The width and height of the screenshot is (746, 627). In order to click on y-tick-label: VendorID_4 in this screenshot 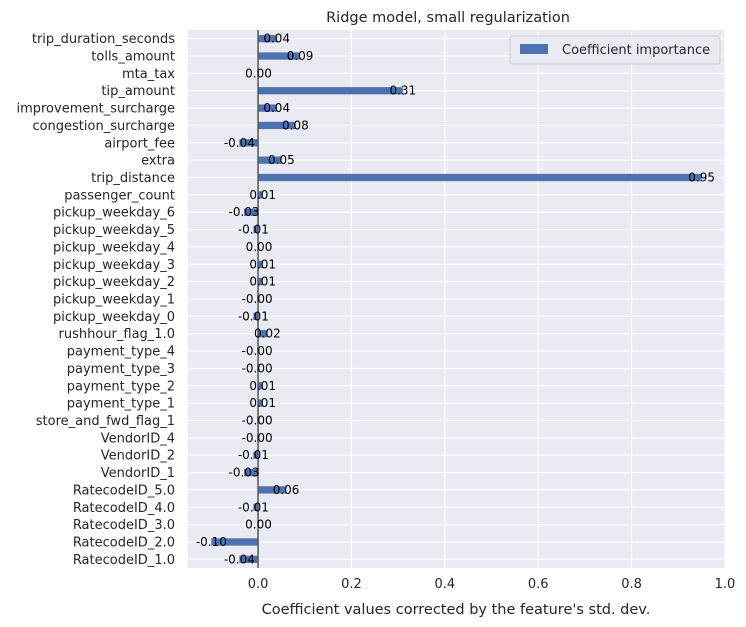, I will do `click(138, 438)`.